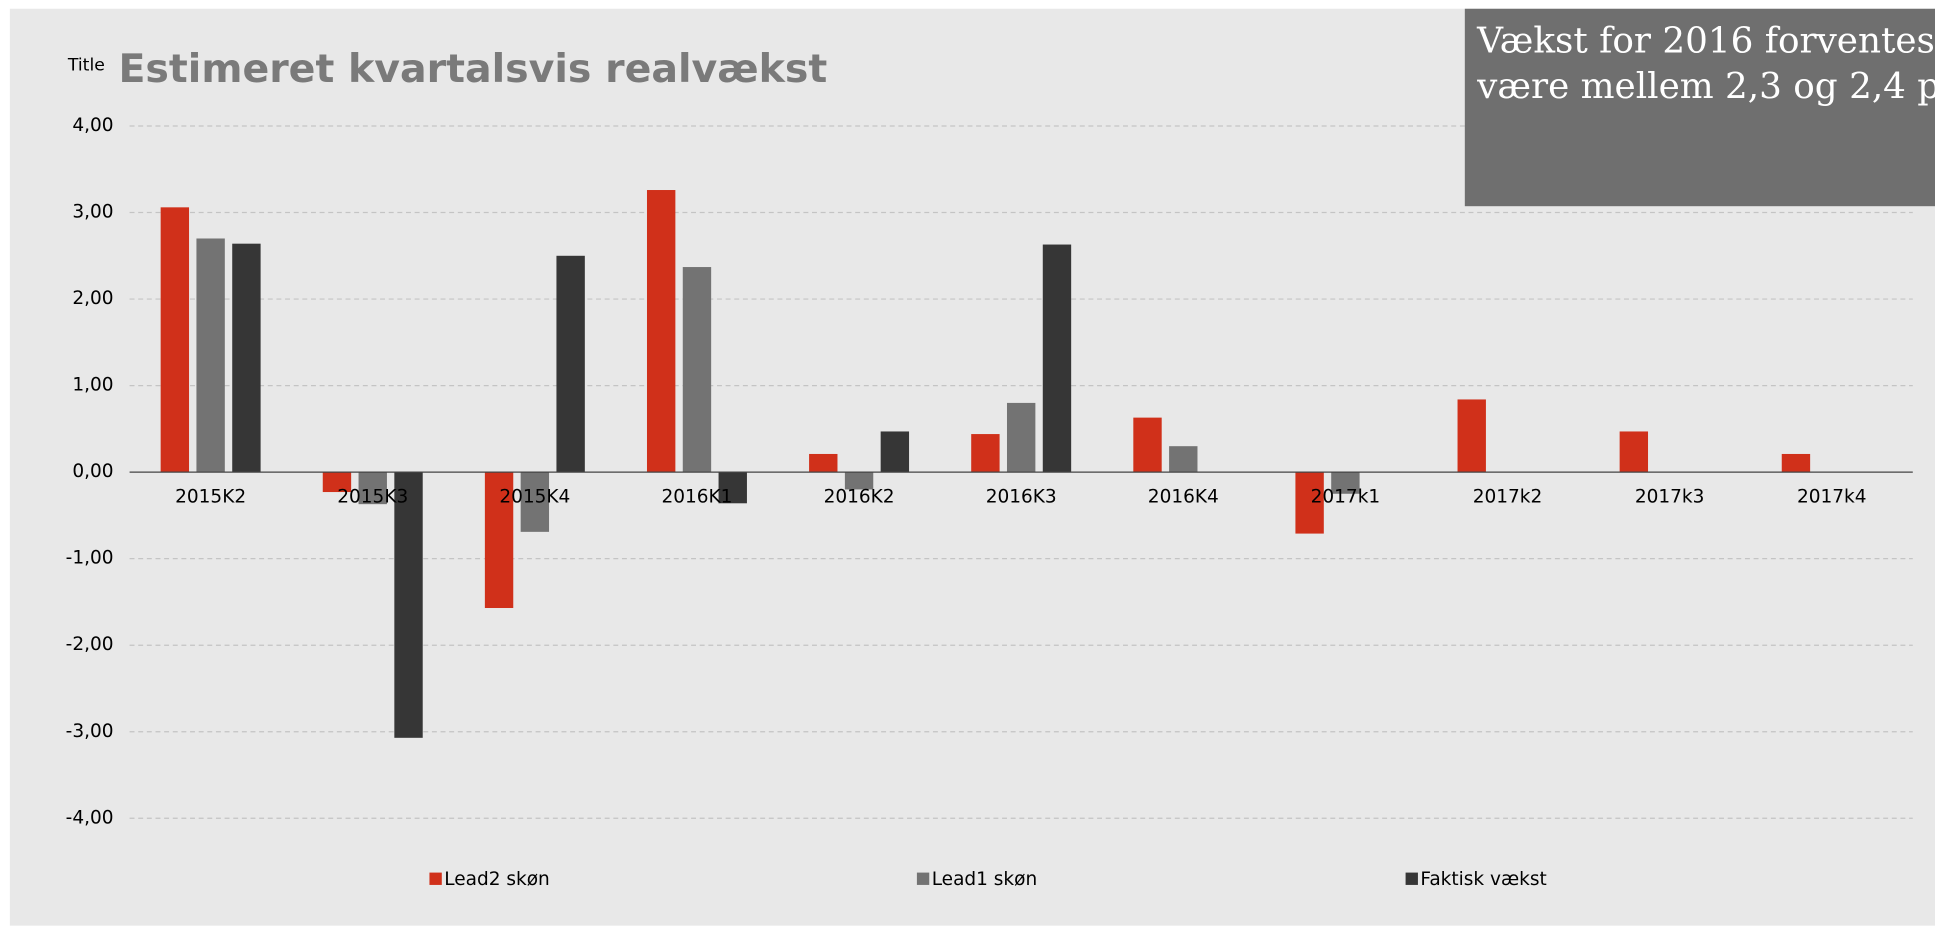 The image size is (1935, 927). I want to click on annotation-text: Vækst for 2016 forventes at, so click(1705, 40).